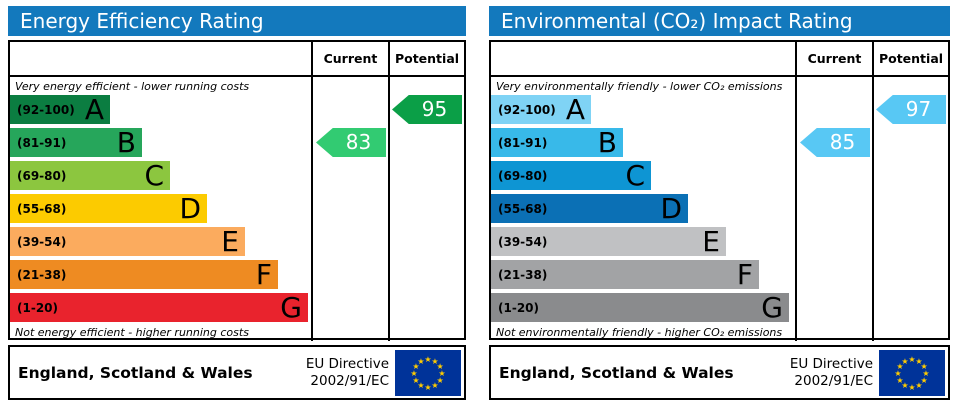 This screenshot has width=957, height=404. Describe the element at coordinates (427, 109) in the screenshot. I see `potential-rating-arrow: 95` at that location.